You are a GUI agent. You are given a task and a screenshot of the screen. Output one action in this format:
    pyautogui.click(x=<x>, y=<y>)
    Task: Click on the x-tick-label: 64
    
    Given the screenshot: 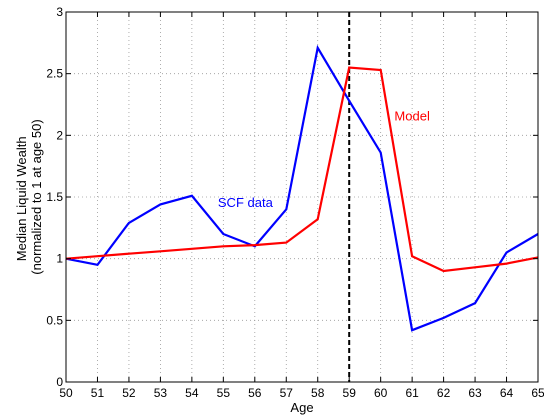 What is the action you would take?
    pyautogui.click(x=507, y=393)
    